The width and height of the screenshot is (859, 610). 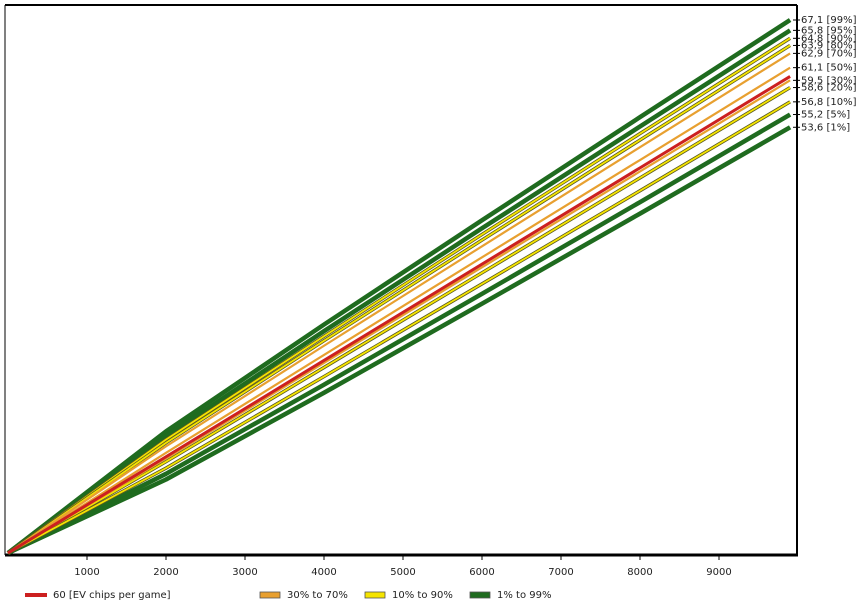 I want to click on end-label: 67,1 [99%], so click(x=829, y=20).